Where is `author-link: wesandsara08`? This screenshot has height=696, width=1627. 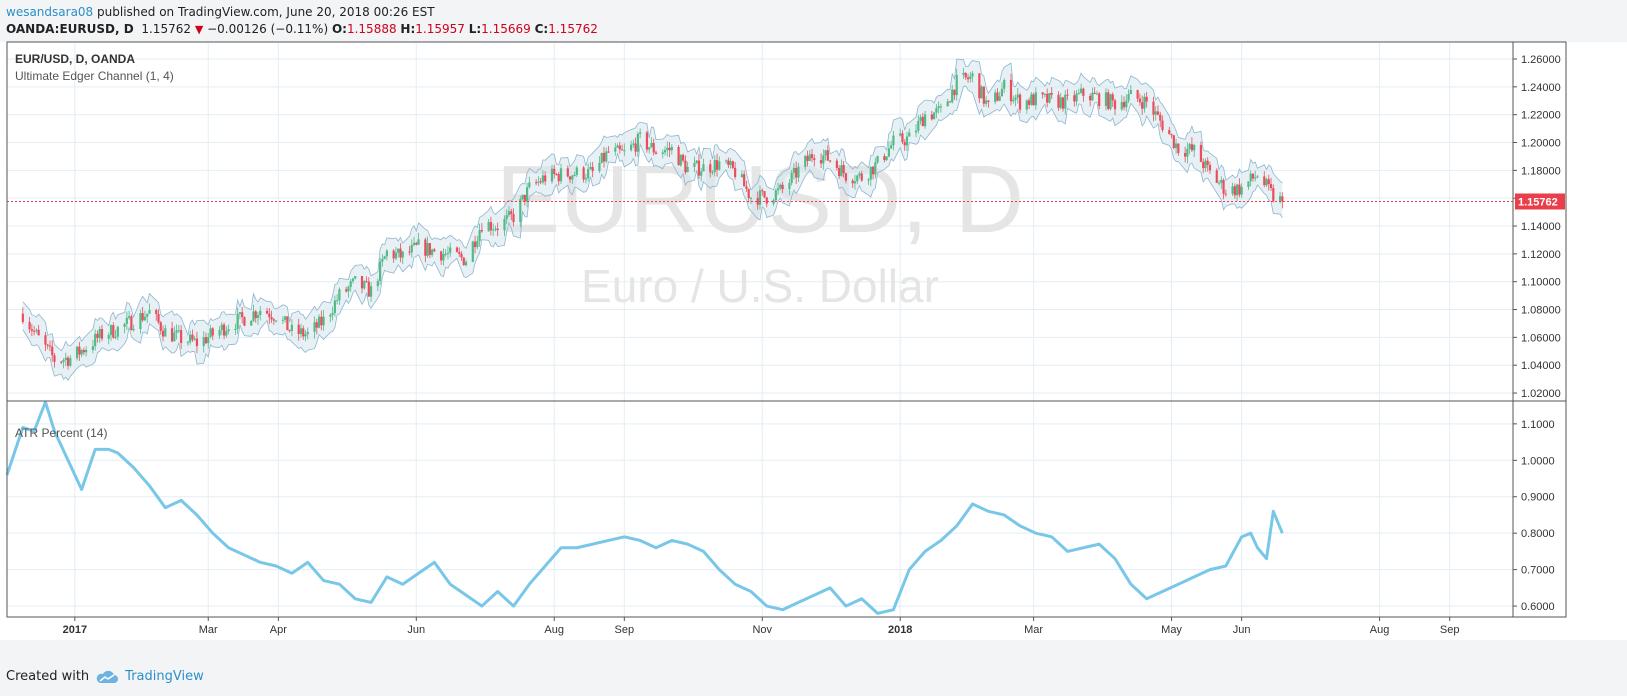 author-link: wesandsara08 is located at coordinates (50, 12).